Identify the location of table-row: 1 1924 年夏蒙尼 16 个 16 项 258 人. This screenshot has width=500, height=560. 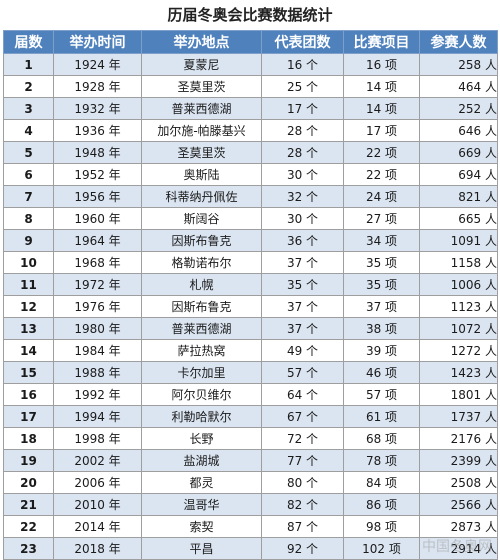
(250, 64).